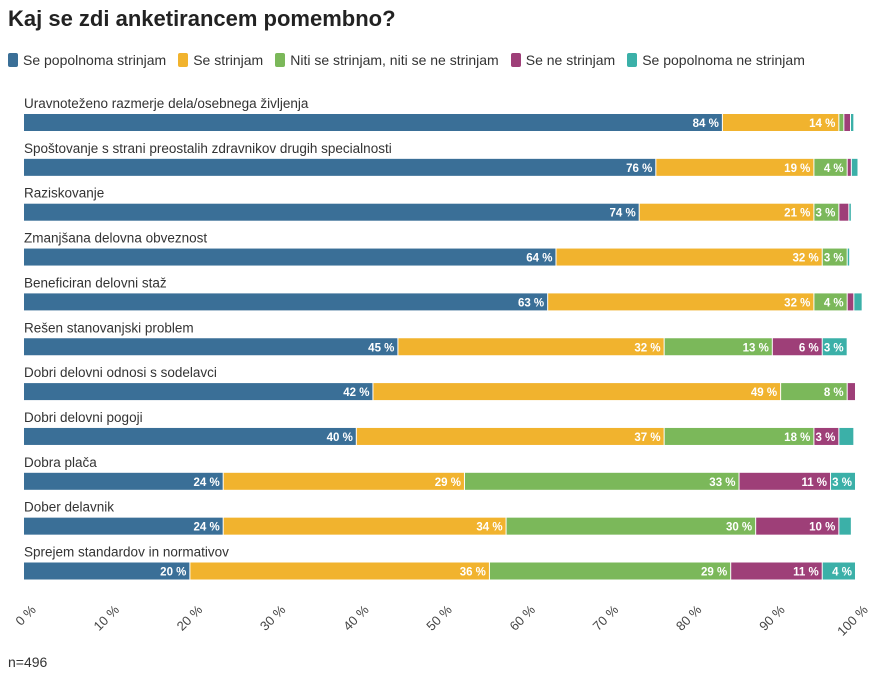 This screenshot has width=873, height=677. What do you see at coordinates (394, 60) in the screenshot?
I see `legend-label: Niti se strinjam, niti se ne strinjam` at bounding box center [394, 60].